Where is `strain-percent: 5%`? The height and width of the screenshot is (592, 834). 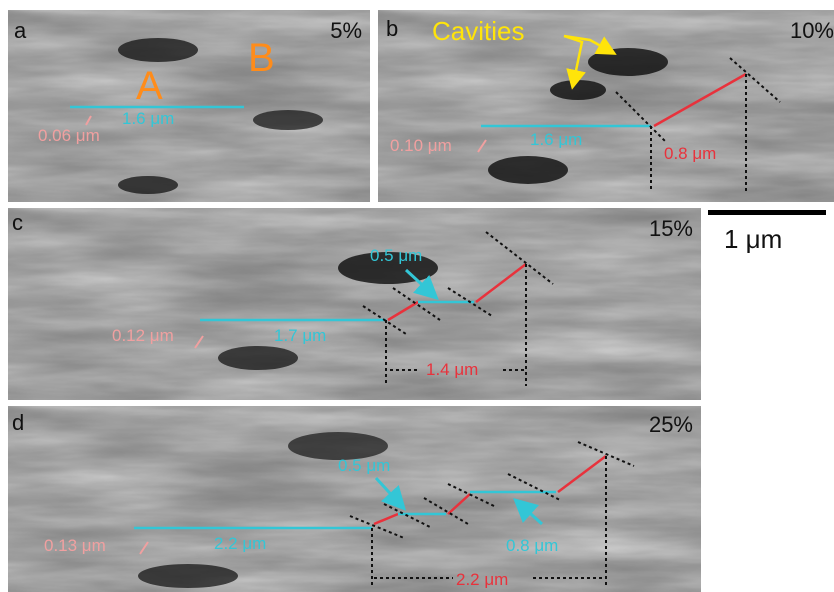
strain-percent: 5% is located at coordinates (346, 30).